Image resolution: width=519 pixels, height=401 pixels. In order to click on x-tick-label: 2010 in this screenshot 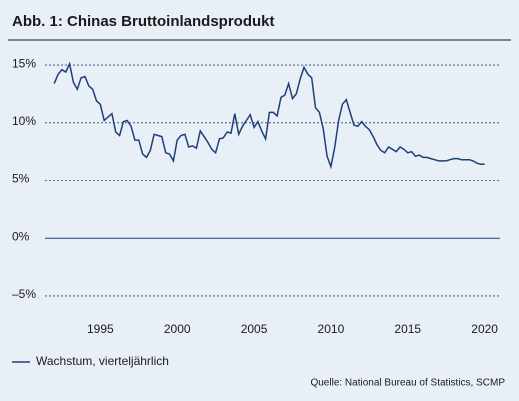, I will do `click(331, 329)`.